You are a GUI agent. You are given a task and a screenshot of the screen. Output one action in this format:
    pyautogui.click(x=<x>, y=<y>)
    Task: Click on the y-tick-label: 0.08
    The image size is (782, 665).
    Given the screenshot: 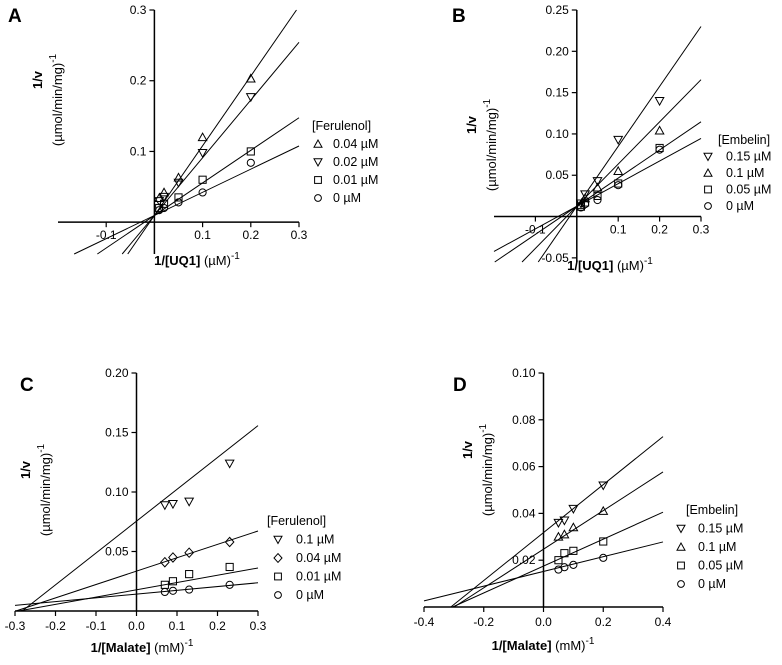 What is the action you would take?
    pyautogui.click(x=524, y=420)
    